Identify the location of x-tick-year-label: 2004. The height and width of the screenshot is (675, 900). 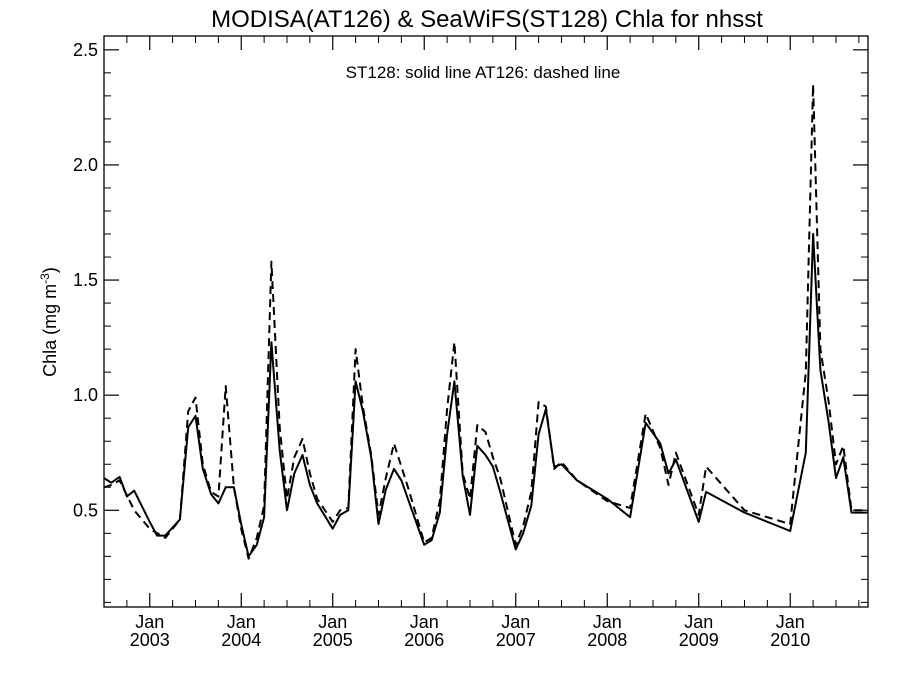
(241, 640).